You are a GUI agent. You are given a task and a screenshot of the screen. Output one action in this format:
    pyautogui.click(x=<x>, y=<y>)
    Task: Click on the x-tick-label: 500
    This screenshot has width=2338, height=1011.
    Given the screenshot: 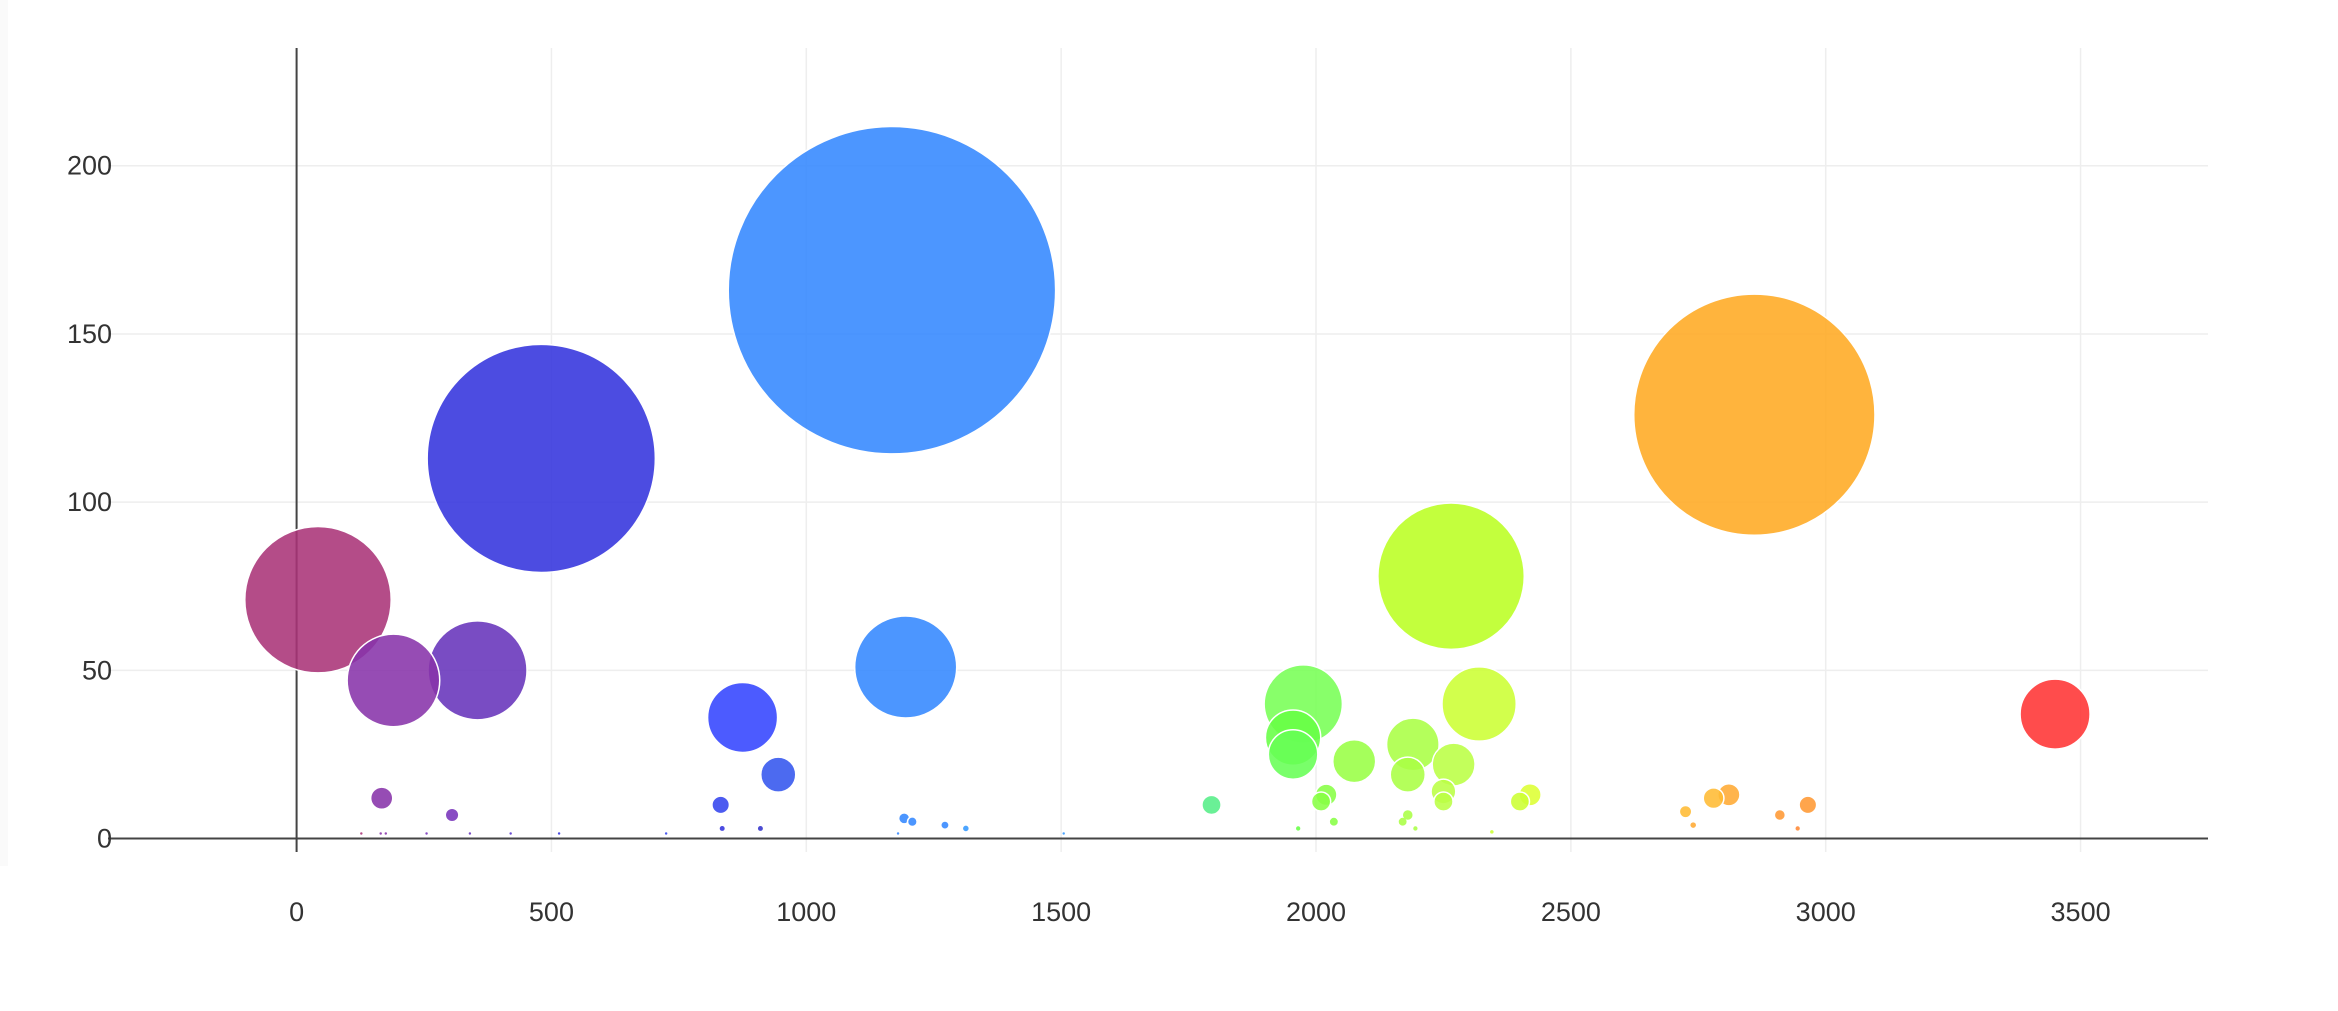 What is the action you would take?
    pyautogui.click(x=551, y=912)
    